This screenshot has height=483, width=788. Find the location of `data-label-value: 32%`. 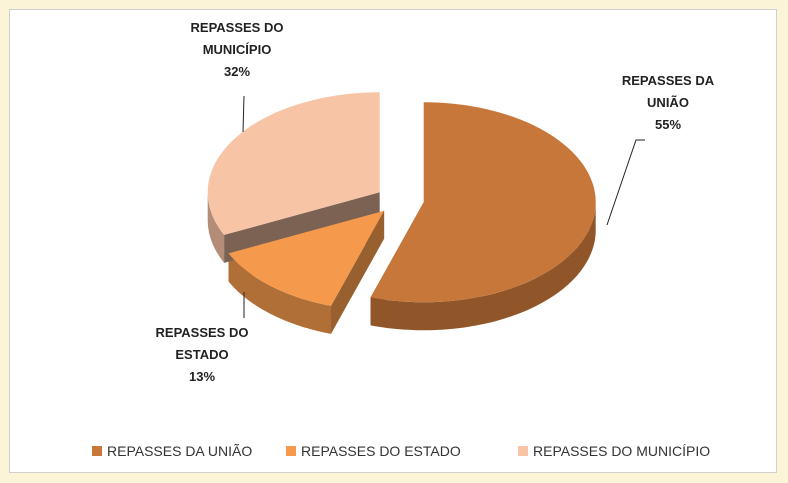

data-label-value: 32% is located at coordinates (237, 71).